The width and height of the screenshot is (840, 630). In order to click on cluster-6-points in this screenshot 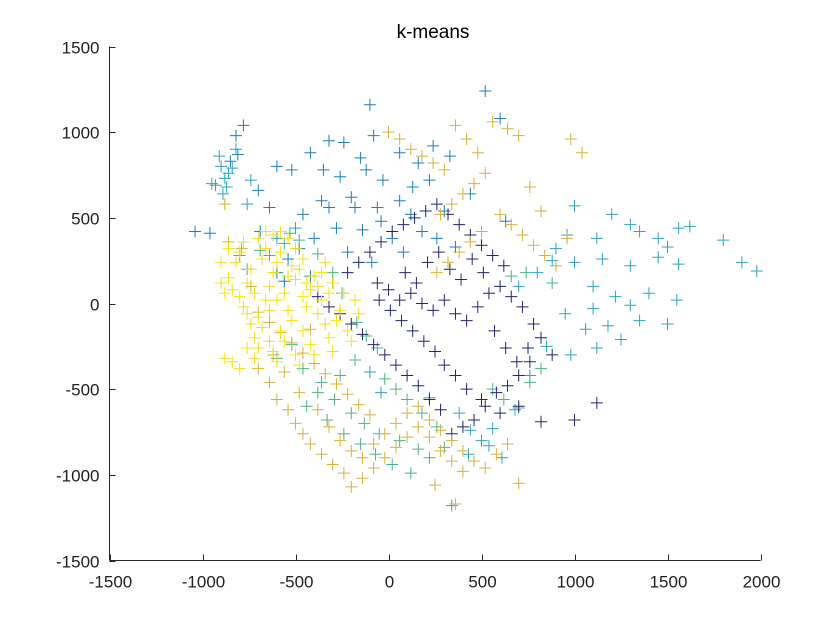, I will do `click(290, 300)`.